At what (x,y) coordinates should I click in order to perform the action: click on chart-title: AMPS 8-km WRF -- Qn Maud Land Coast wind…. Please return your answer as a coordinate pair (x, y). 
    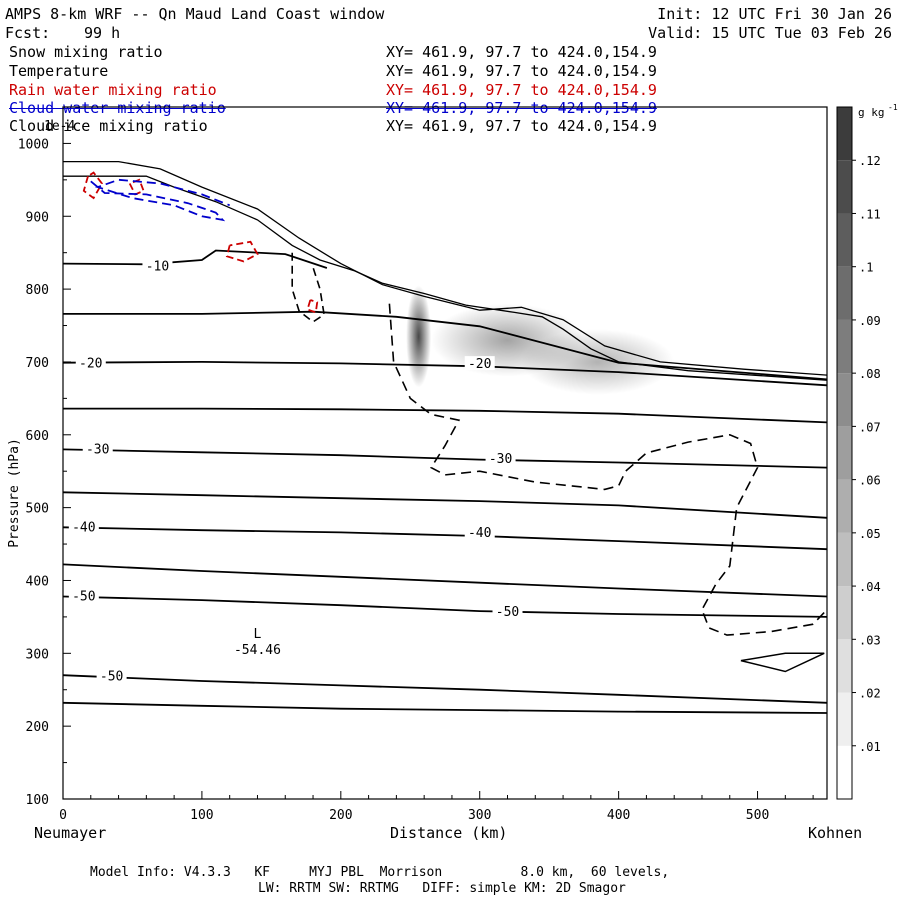
    Looking at the image, I should click on (195, 14).